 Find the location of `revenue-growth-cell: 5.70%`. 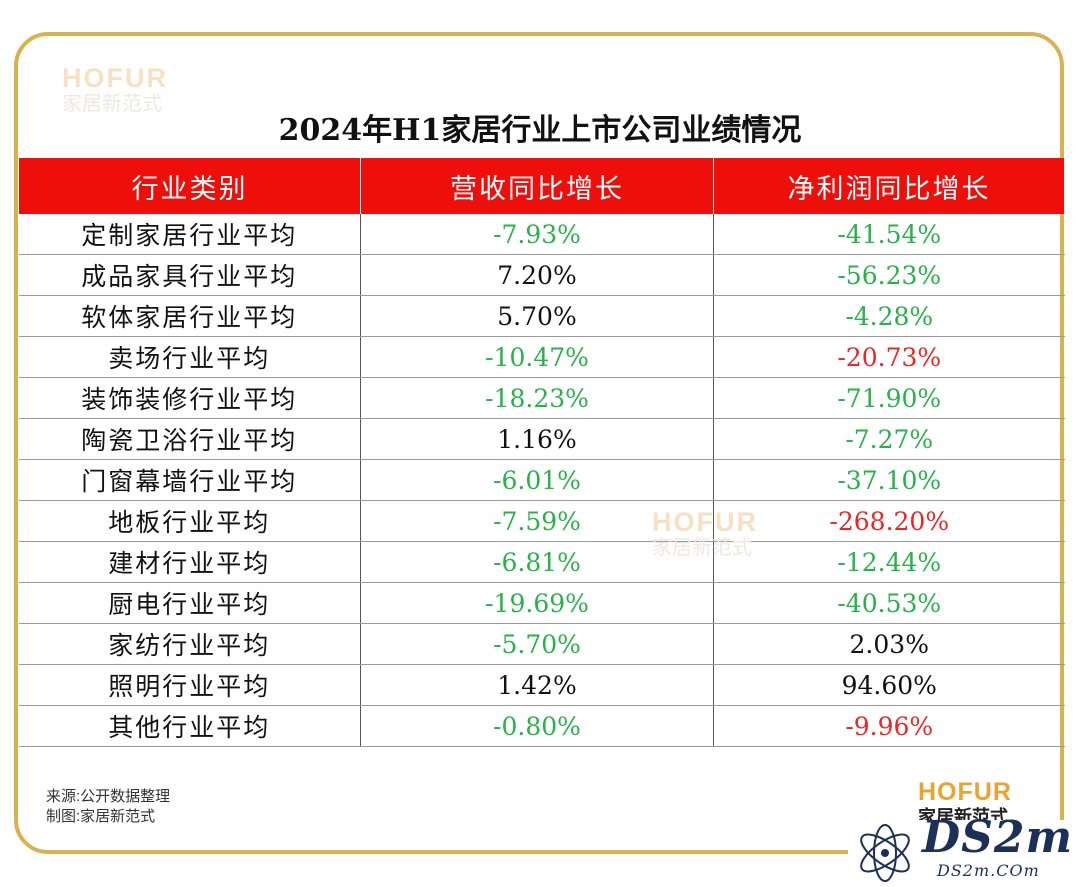

revenue-growth-cell: 5.70% is located at coordinates (537, 316).